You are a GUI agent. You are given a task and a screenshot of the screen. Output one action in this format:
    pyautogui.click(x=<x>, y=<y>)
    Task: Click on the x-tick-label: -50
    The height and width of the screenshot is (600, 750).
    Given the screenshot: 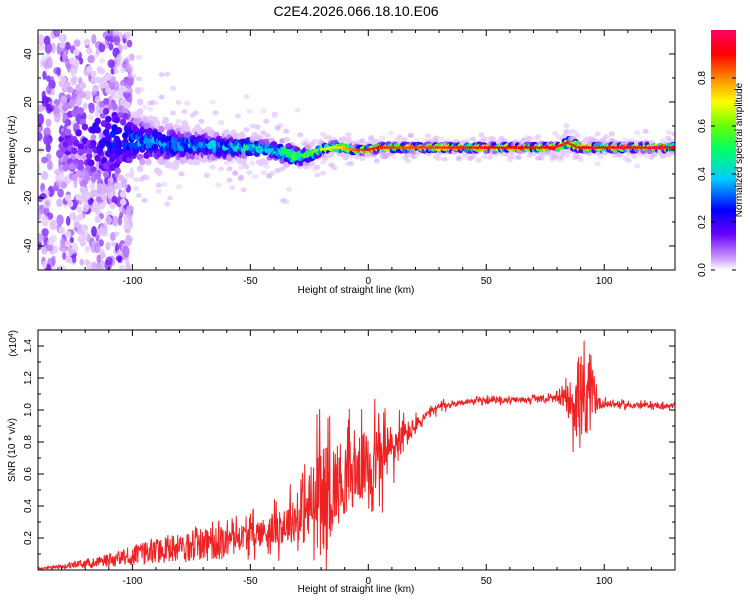 What is the action you would take?
    pyautogui.click(x=250, y=281)
    